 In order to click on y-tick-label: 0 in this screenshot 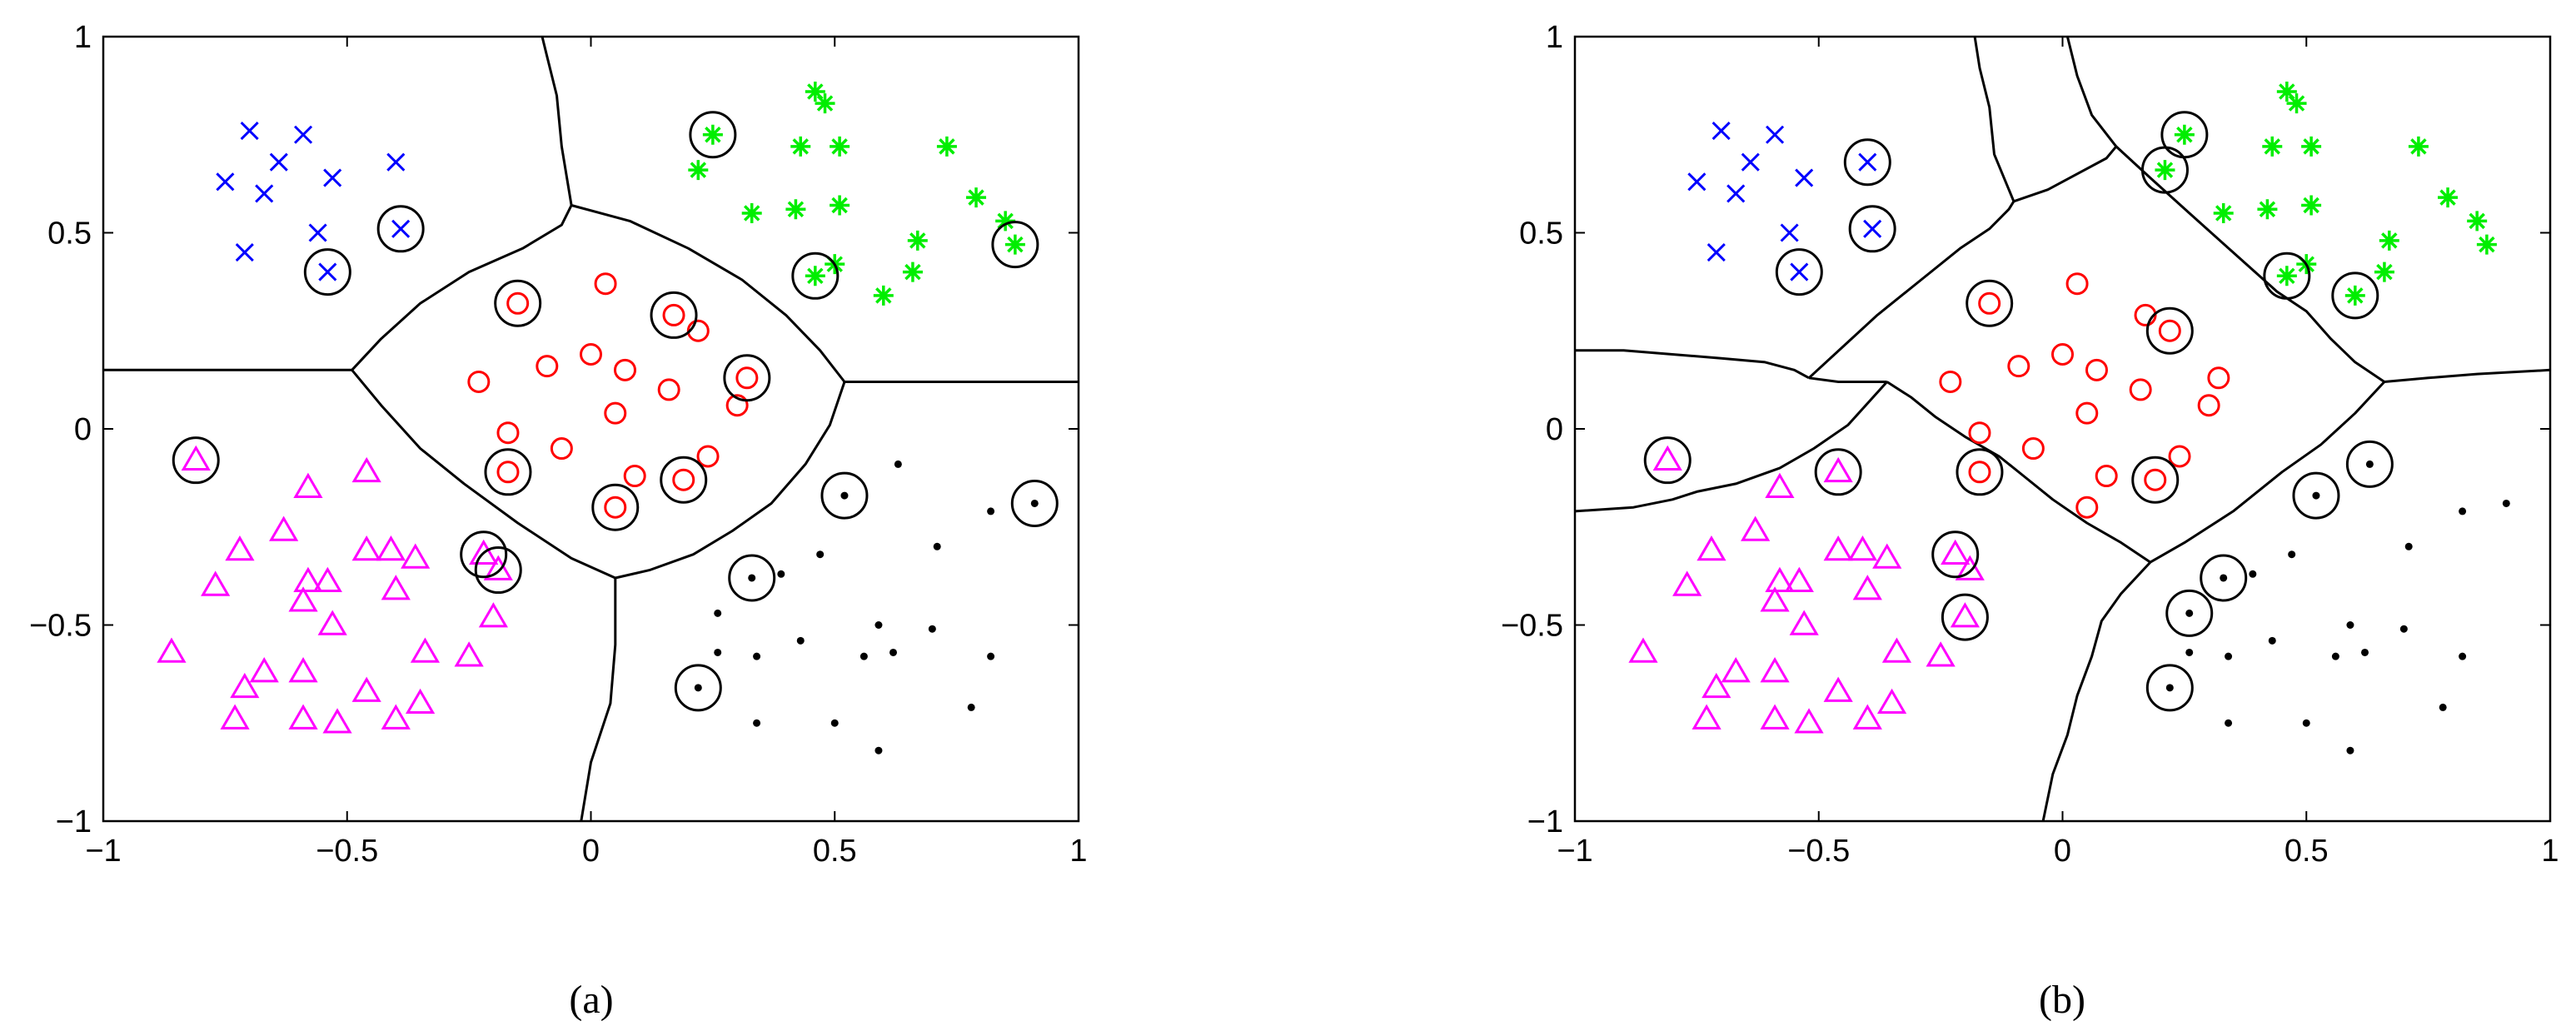, I will do `click(83, 429)`.